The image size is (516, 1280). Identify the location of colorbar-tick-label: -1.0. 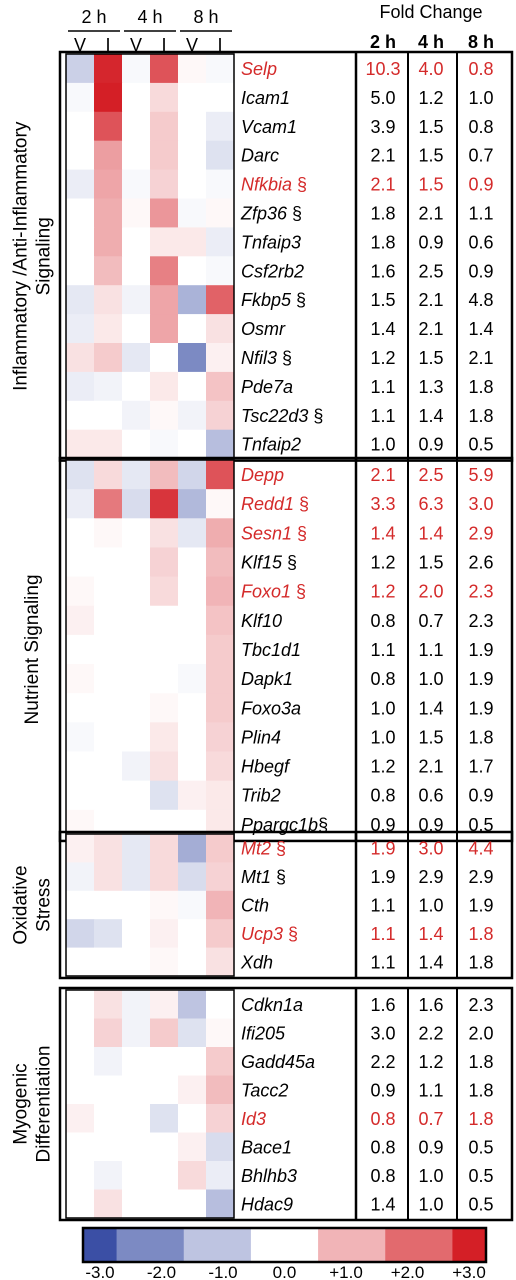
(222, 1271).